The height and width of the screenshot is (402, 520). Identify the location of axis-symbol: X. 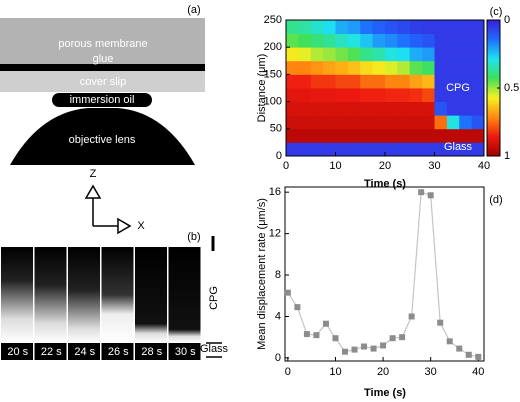
(141, 226).